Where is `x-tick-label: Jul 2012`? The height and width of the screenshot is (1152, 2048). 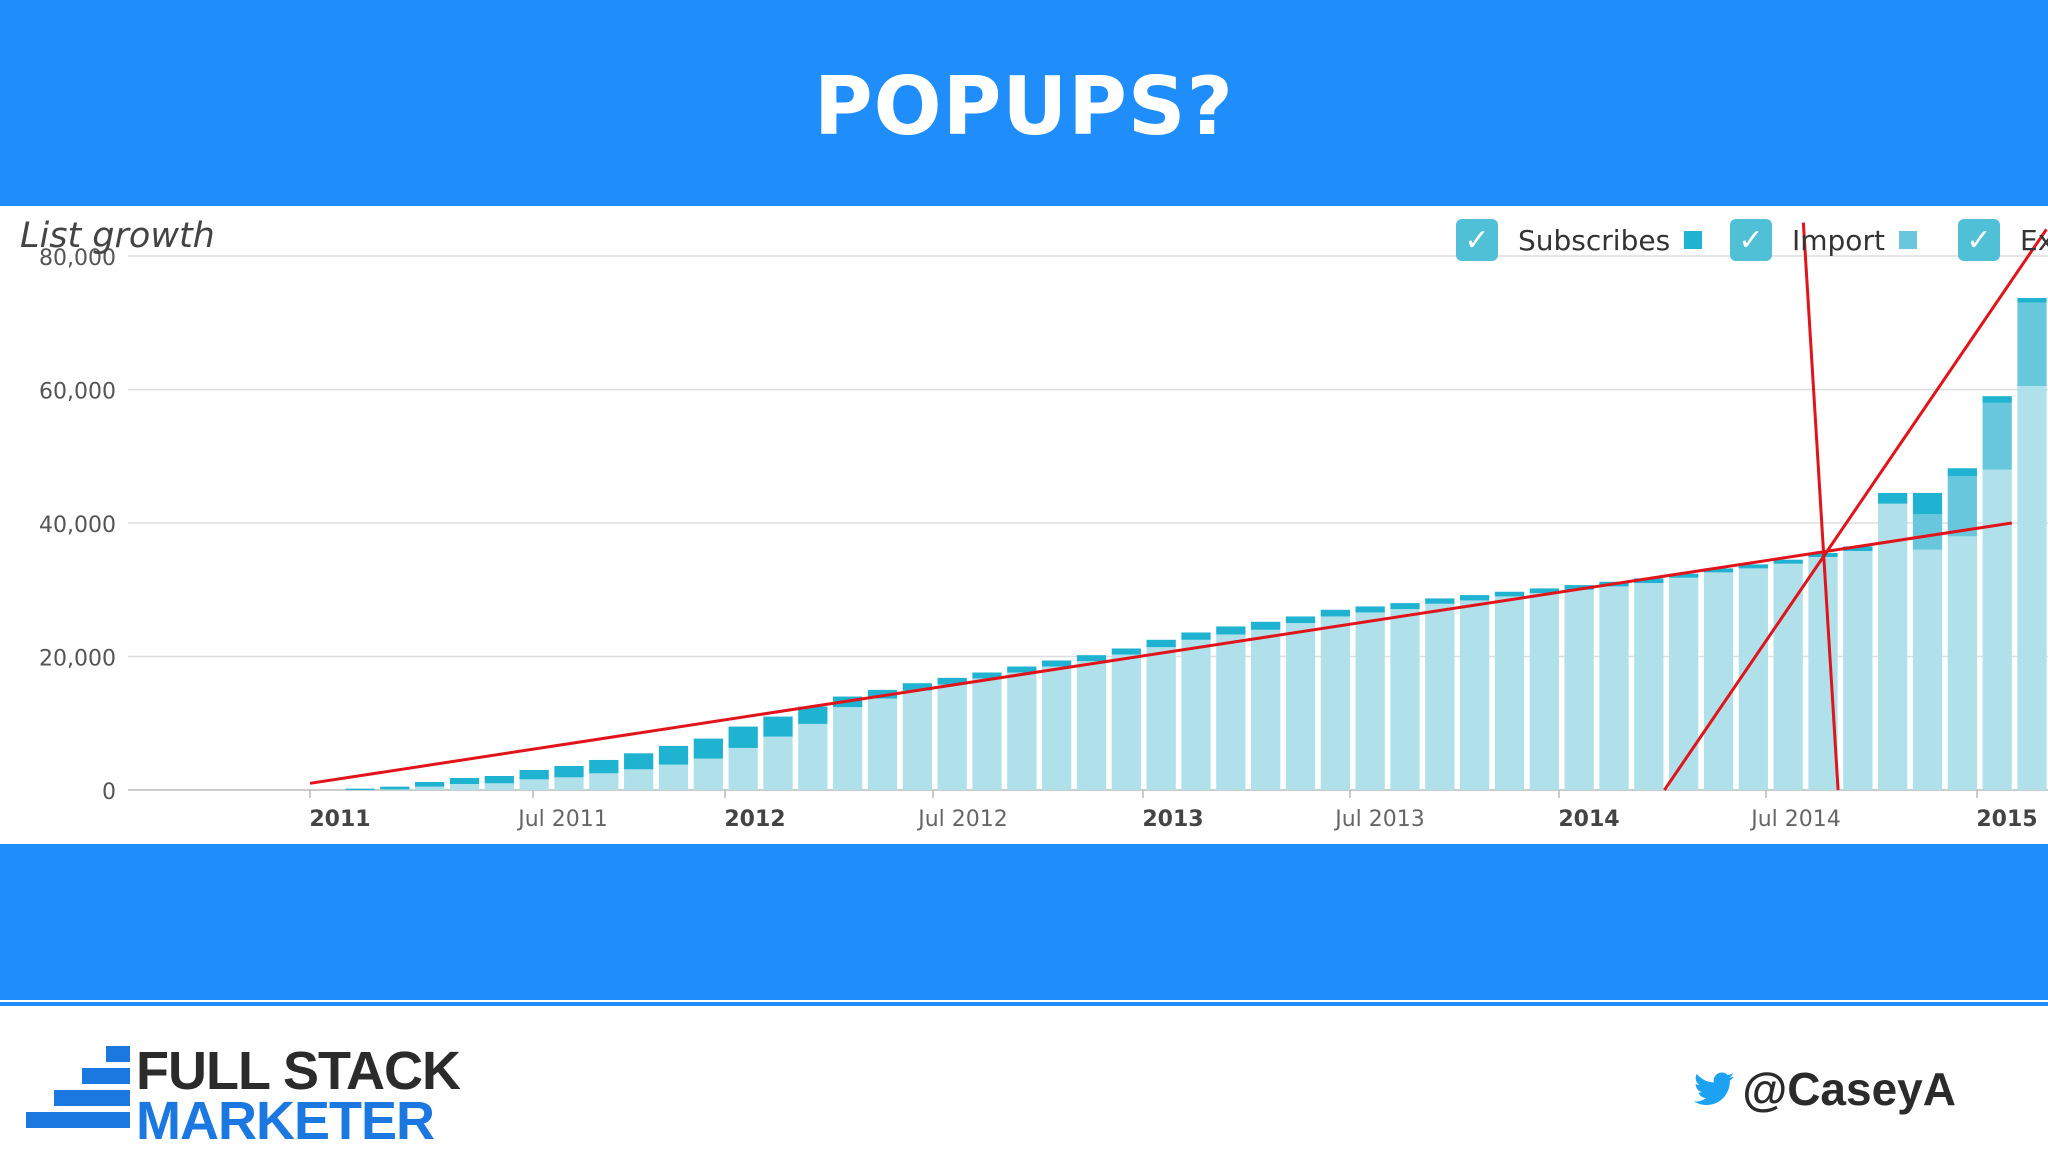 x-tick-label: Jul 2012 is located at coordinates (962, 819).